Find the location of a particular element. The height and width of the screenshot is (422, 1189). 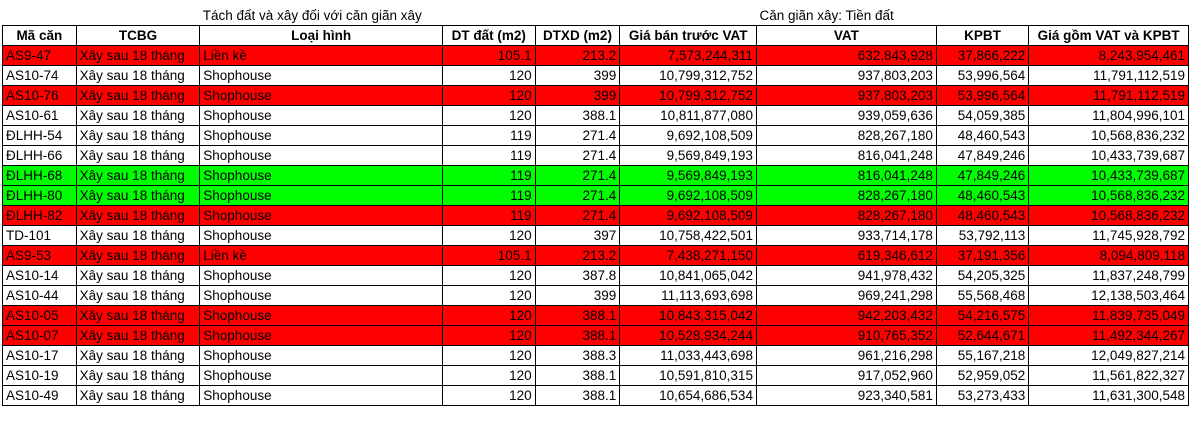

cell-gia-gom-vat-kpbt: 8,243,954,461 is located at coordinates (1108, 55).